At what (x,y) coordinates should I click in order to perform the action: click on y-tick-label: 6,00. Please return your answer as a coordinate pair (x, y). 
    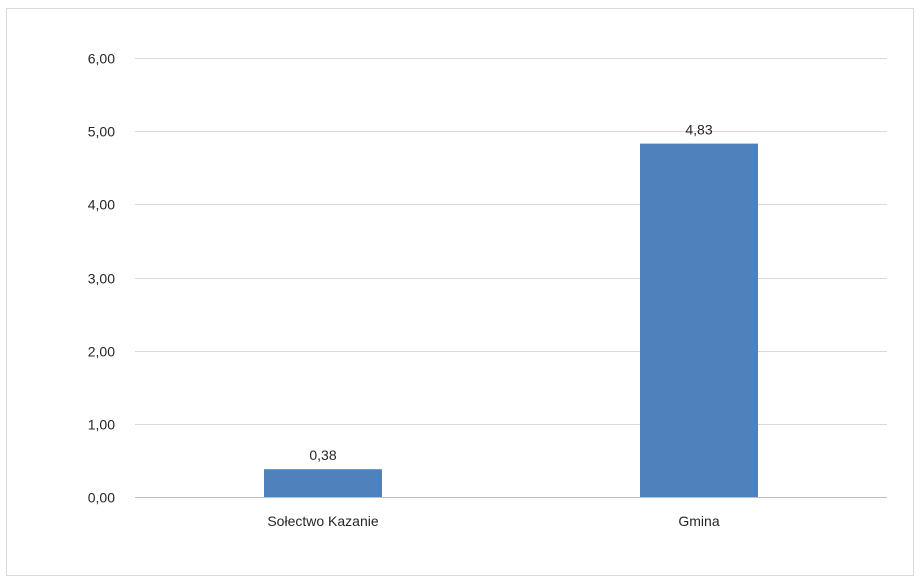
    Looking at the image, I should click on (101, 59).